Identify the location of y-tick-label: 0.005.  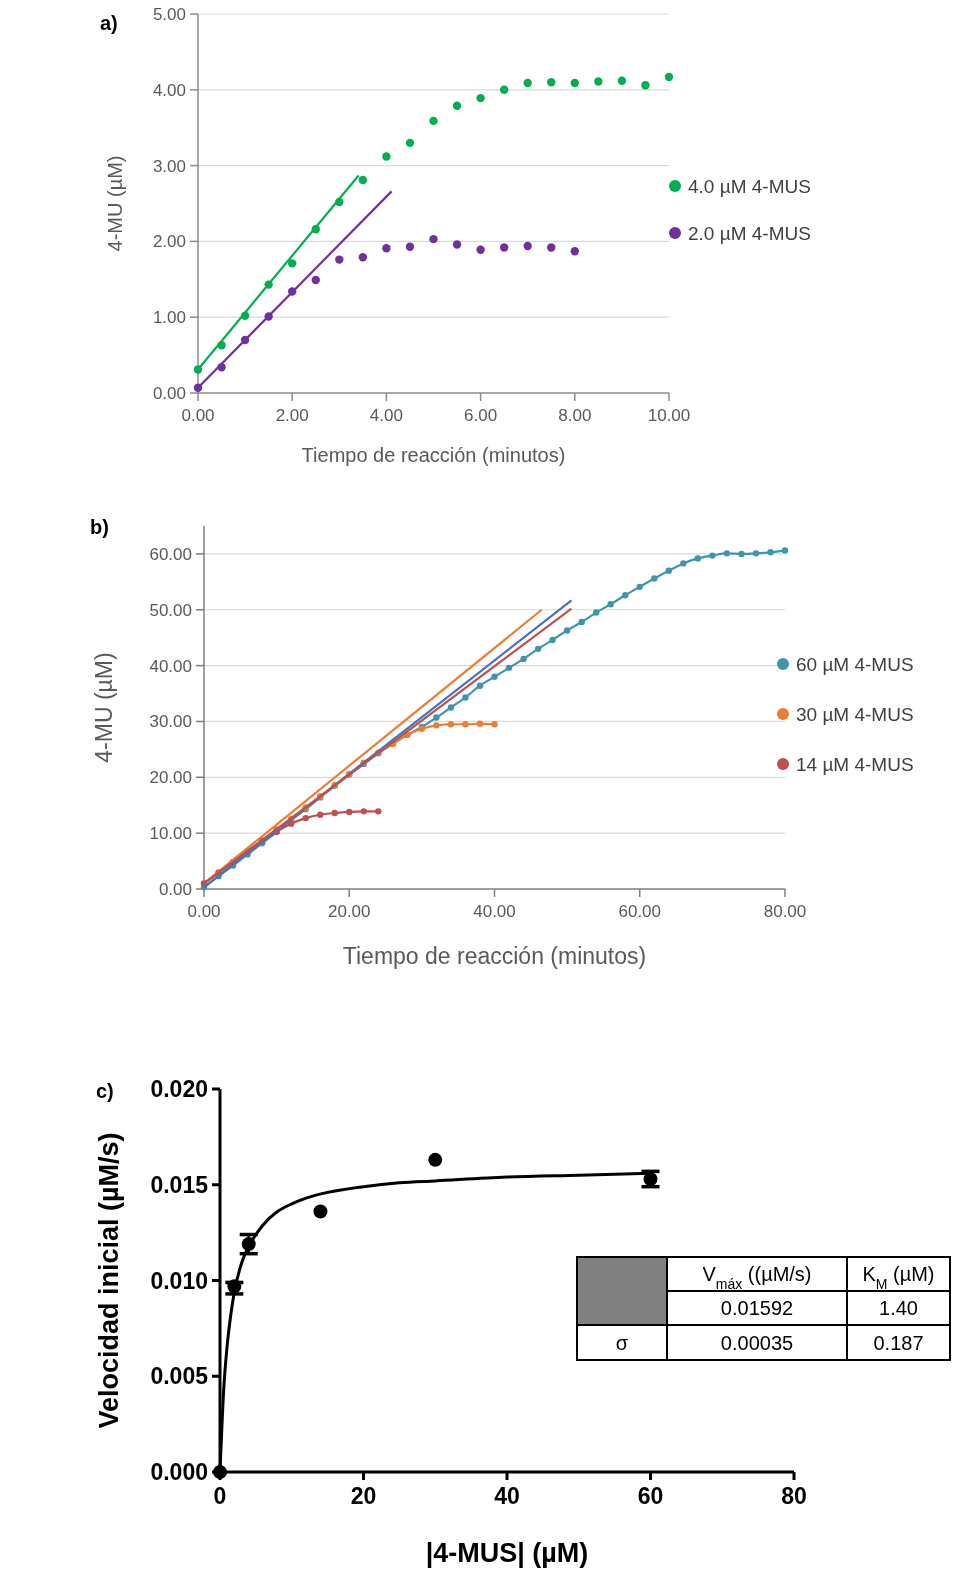
(179, 1376).